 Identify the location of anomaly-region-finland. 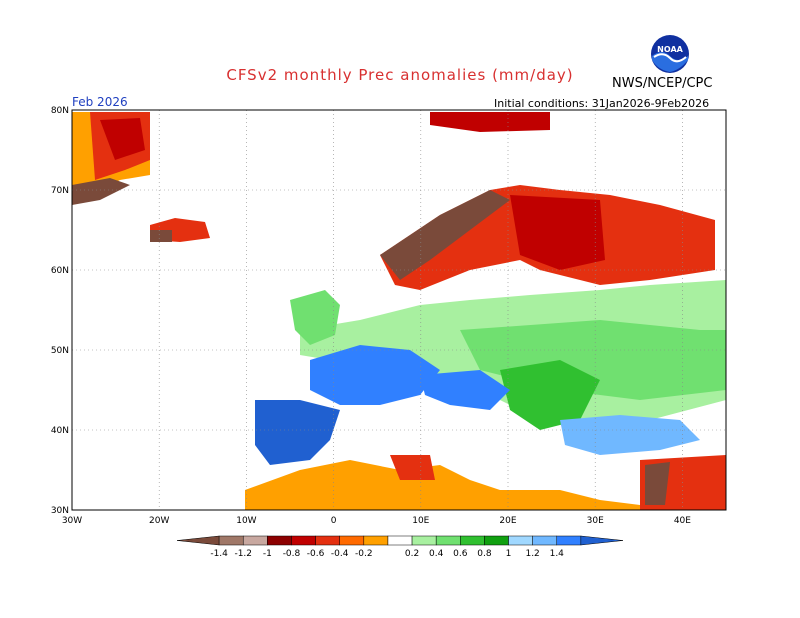
(557, 232).